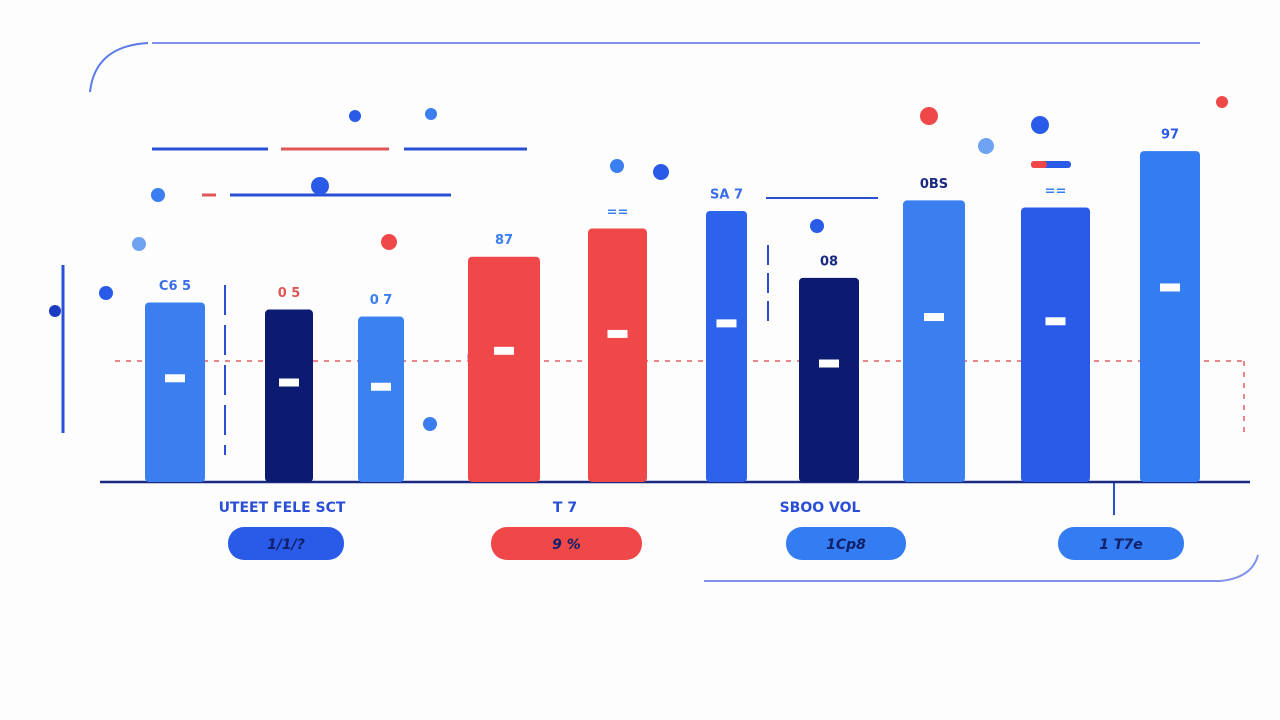 The height and width of the screenshot is (720, 1280). What do you see at coordinates (119, 67) in the screenshot?
I see `frame-corner` at bounding box center [119, 67].